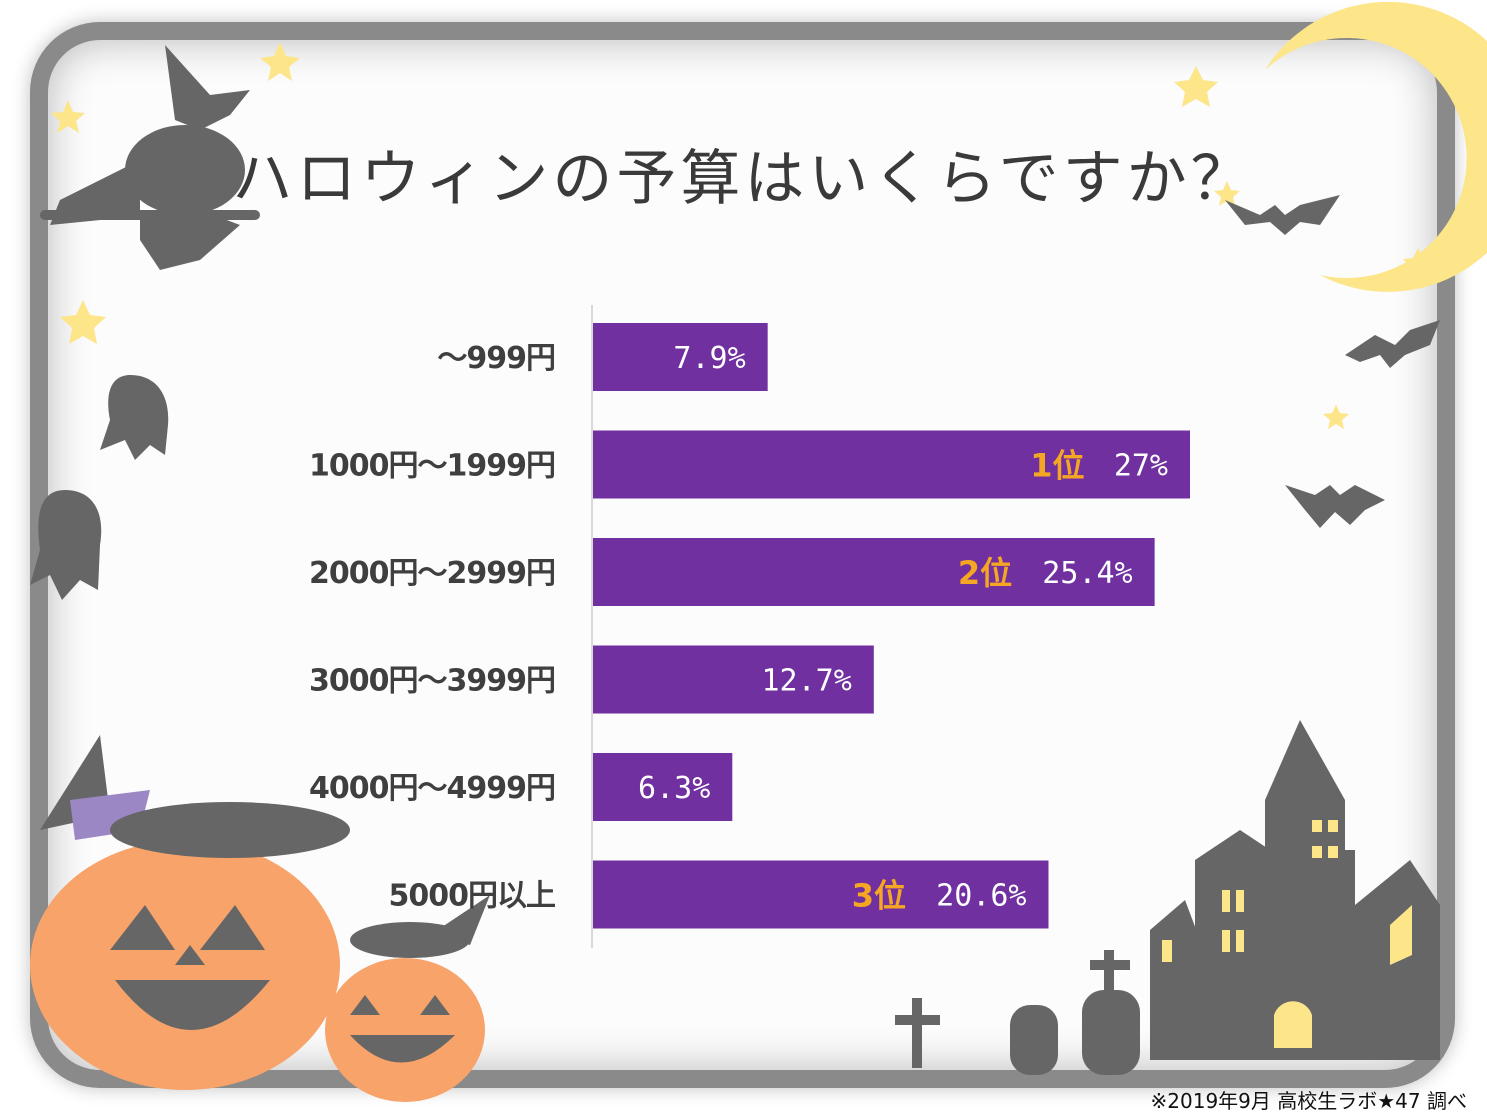 The image size is (1487, 1118). I want to click on category-label: 4000円〜4999円, so click(432, 788).